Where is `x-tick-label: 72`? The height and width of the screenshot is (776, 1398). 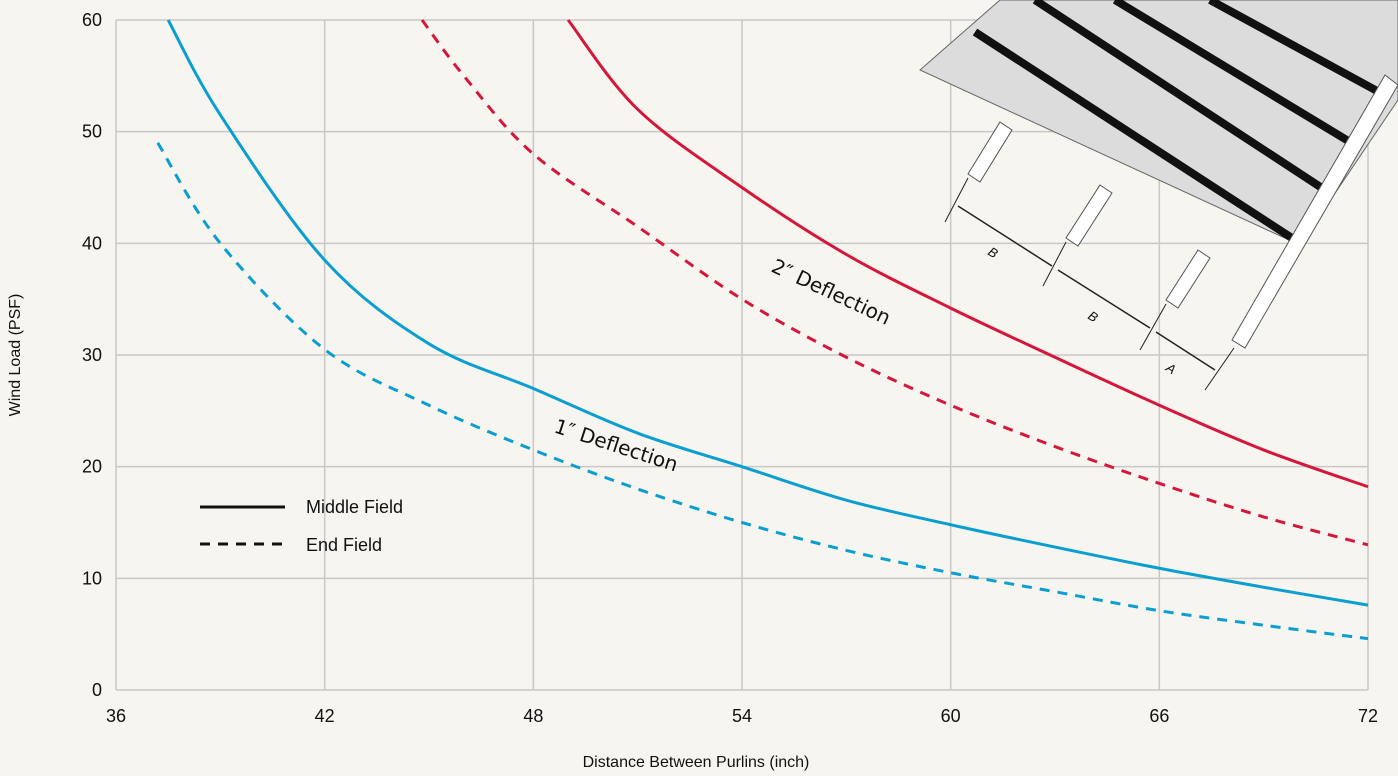
x-tick-label: 72 is located at coordinates (1368, 716).